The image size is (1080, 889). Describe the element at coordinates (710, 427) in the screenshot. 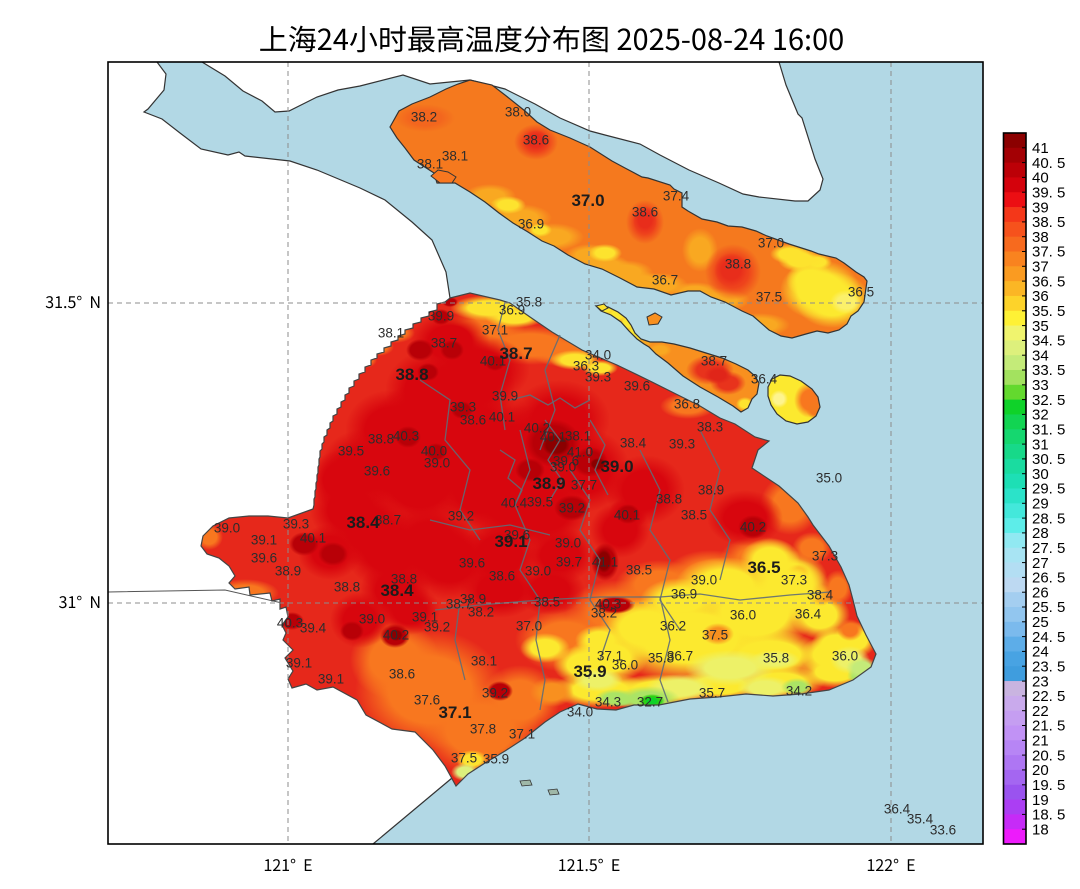

I see `svg-text: 38.3` at that location.